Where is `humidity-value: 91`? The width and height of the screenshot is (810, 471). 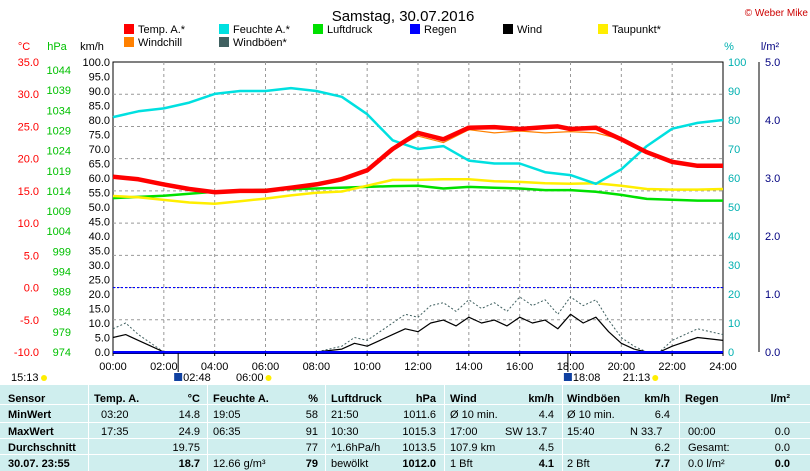 humidity-value: 91 is located at coordinates (311, 432).